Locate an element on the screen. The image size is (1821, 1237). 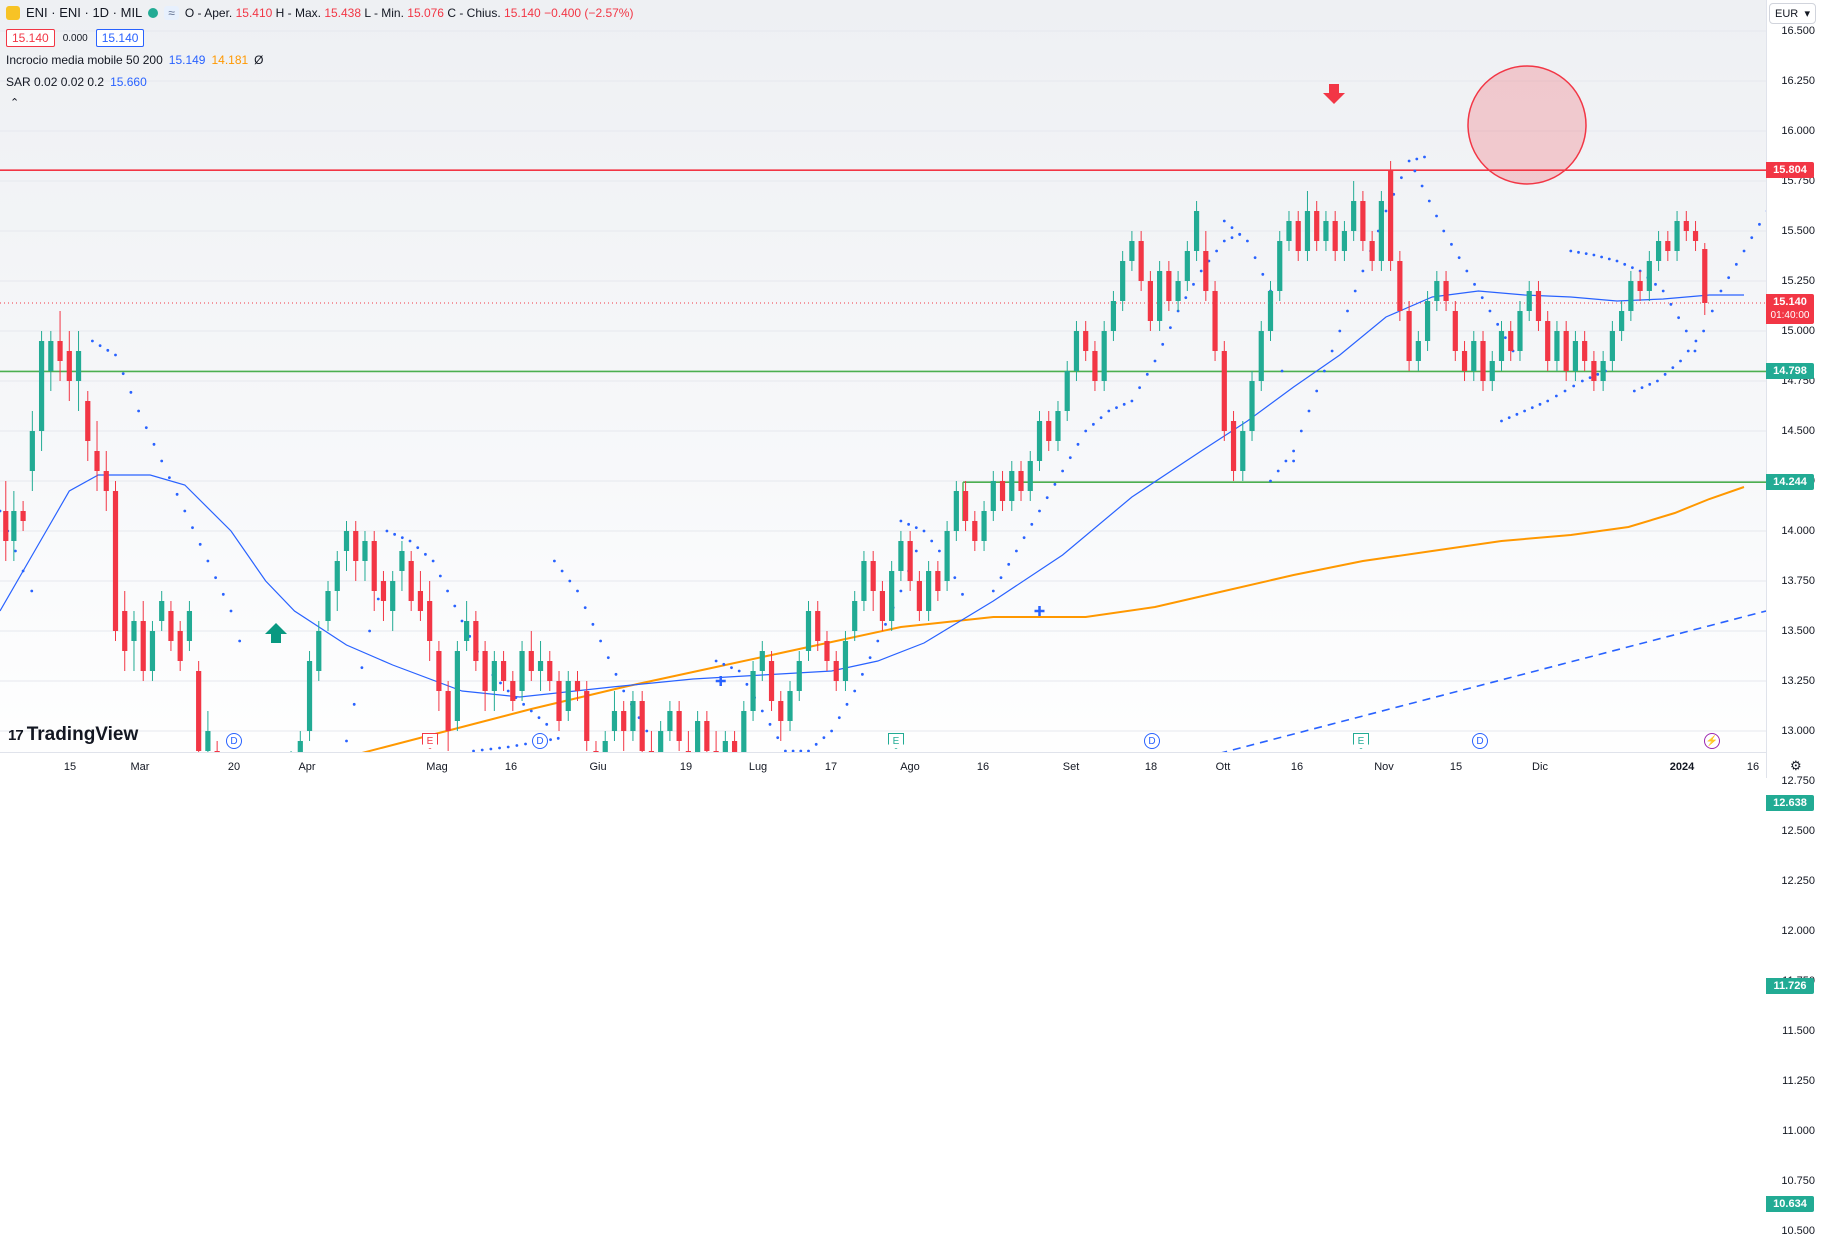
tradingview-name: TradingView is located at coordinates (83, 735).